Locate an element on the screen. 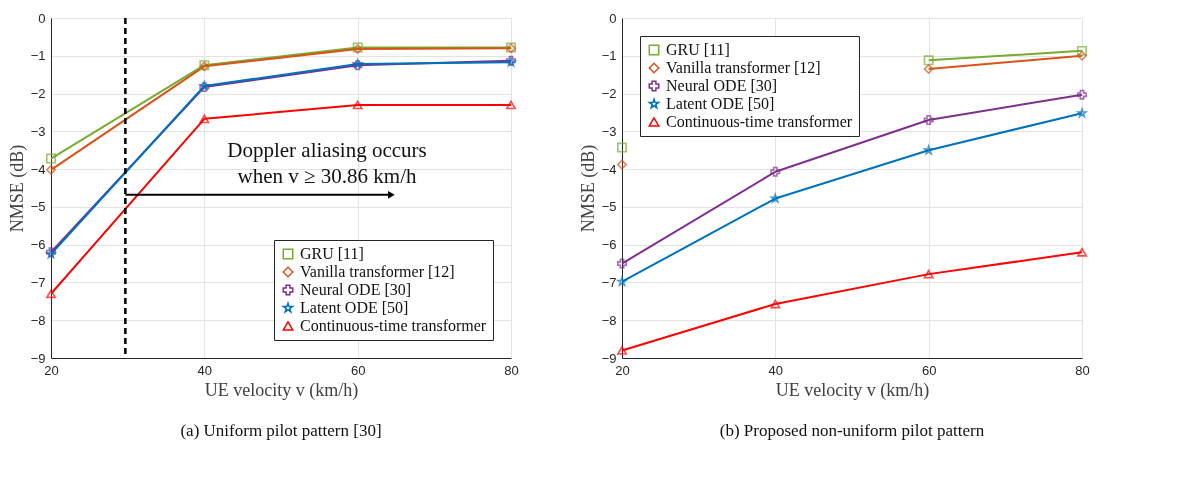 The width and height of the screenshot is (1177, 497). text: (b) Proposed non-uniform pilot pattern is located at coordinates (852, 430).